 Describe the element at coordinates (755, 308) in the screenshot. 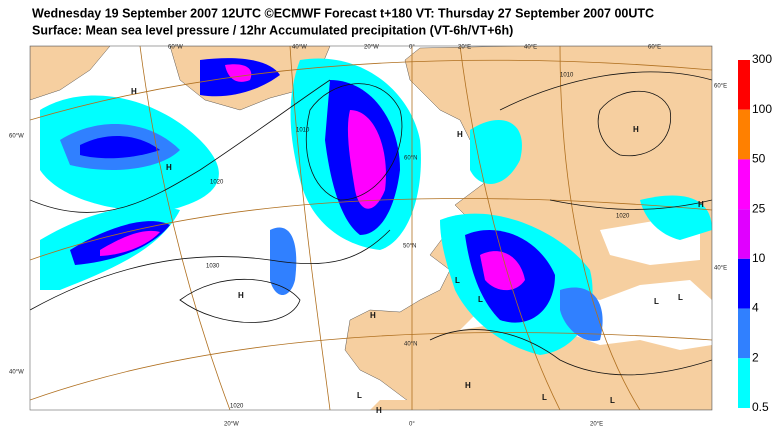

I see `colorbar-label: 4` at that location.